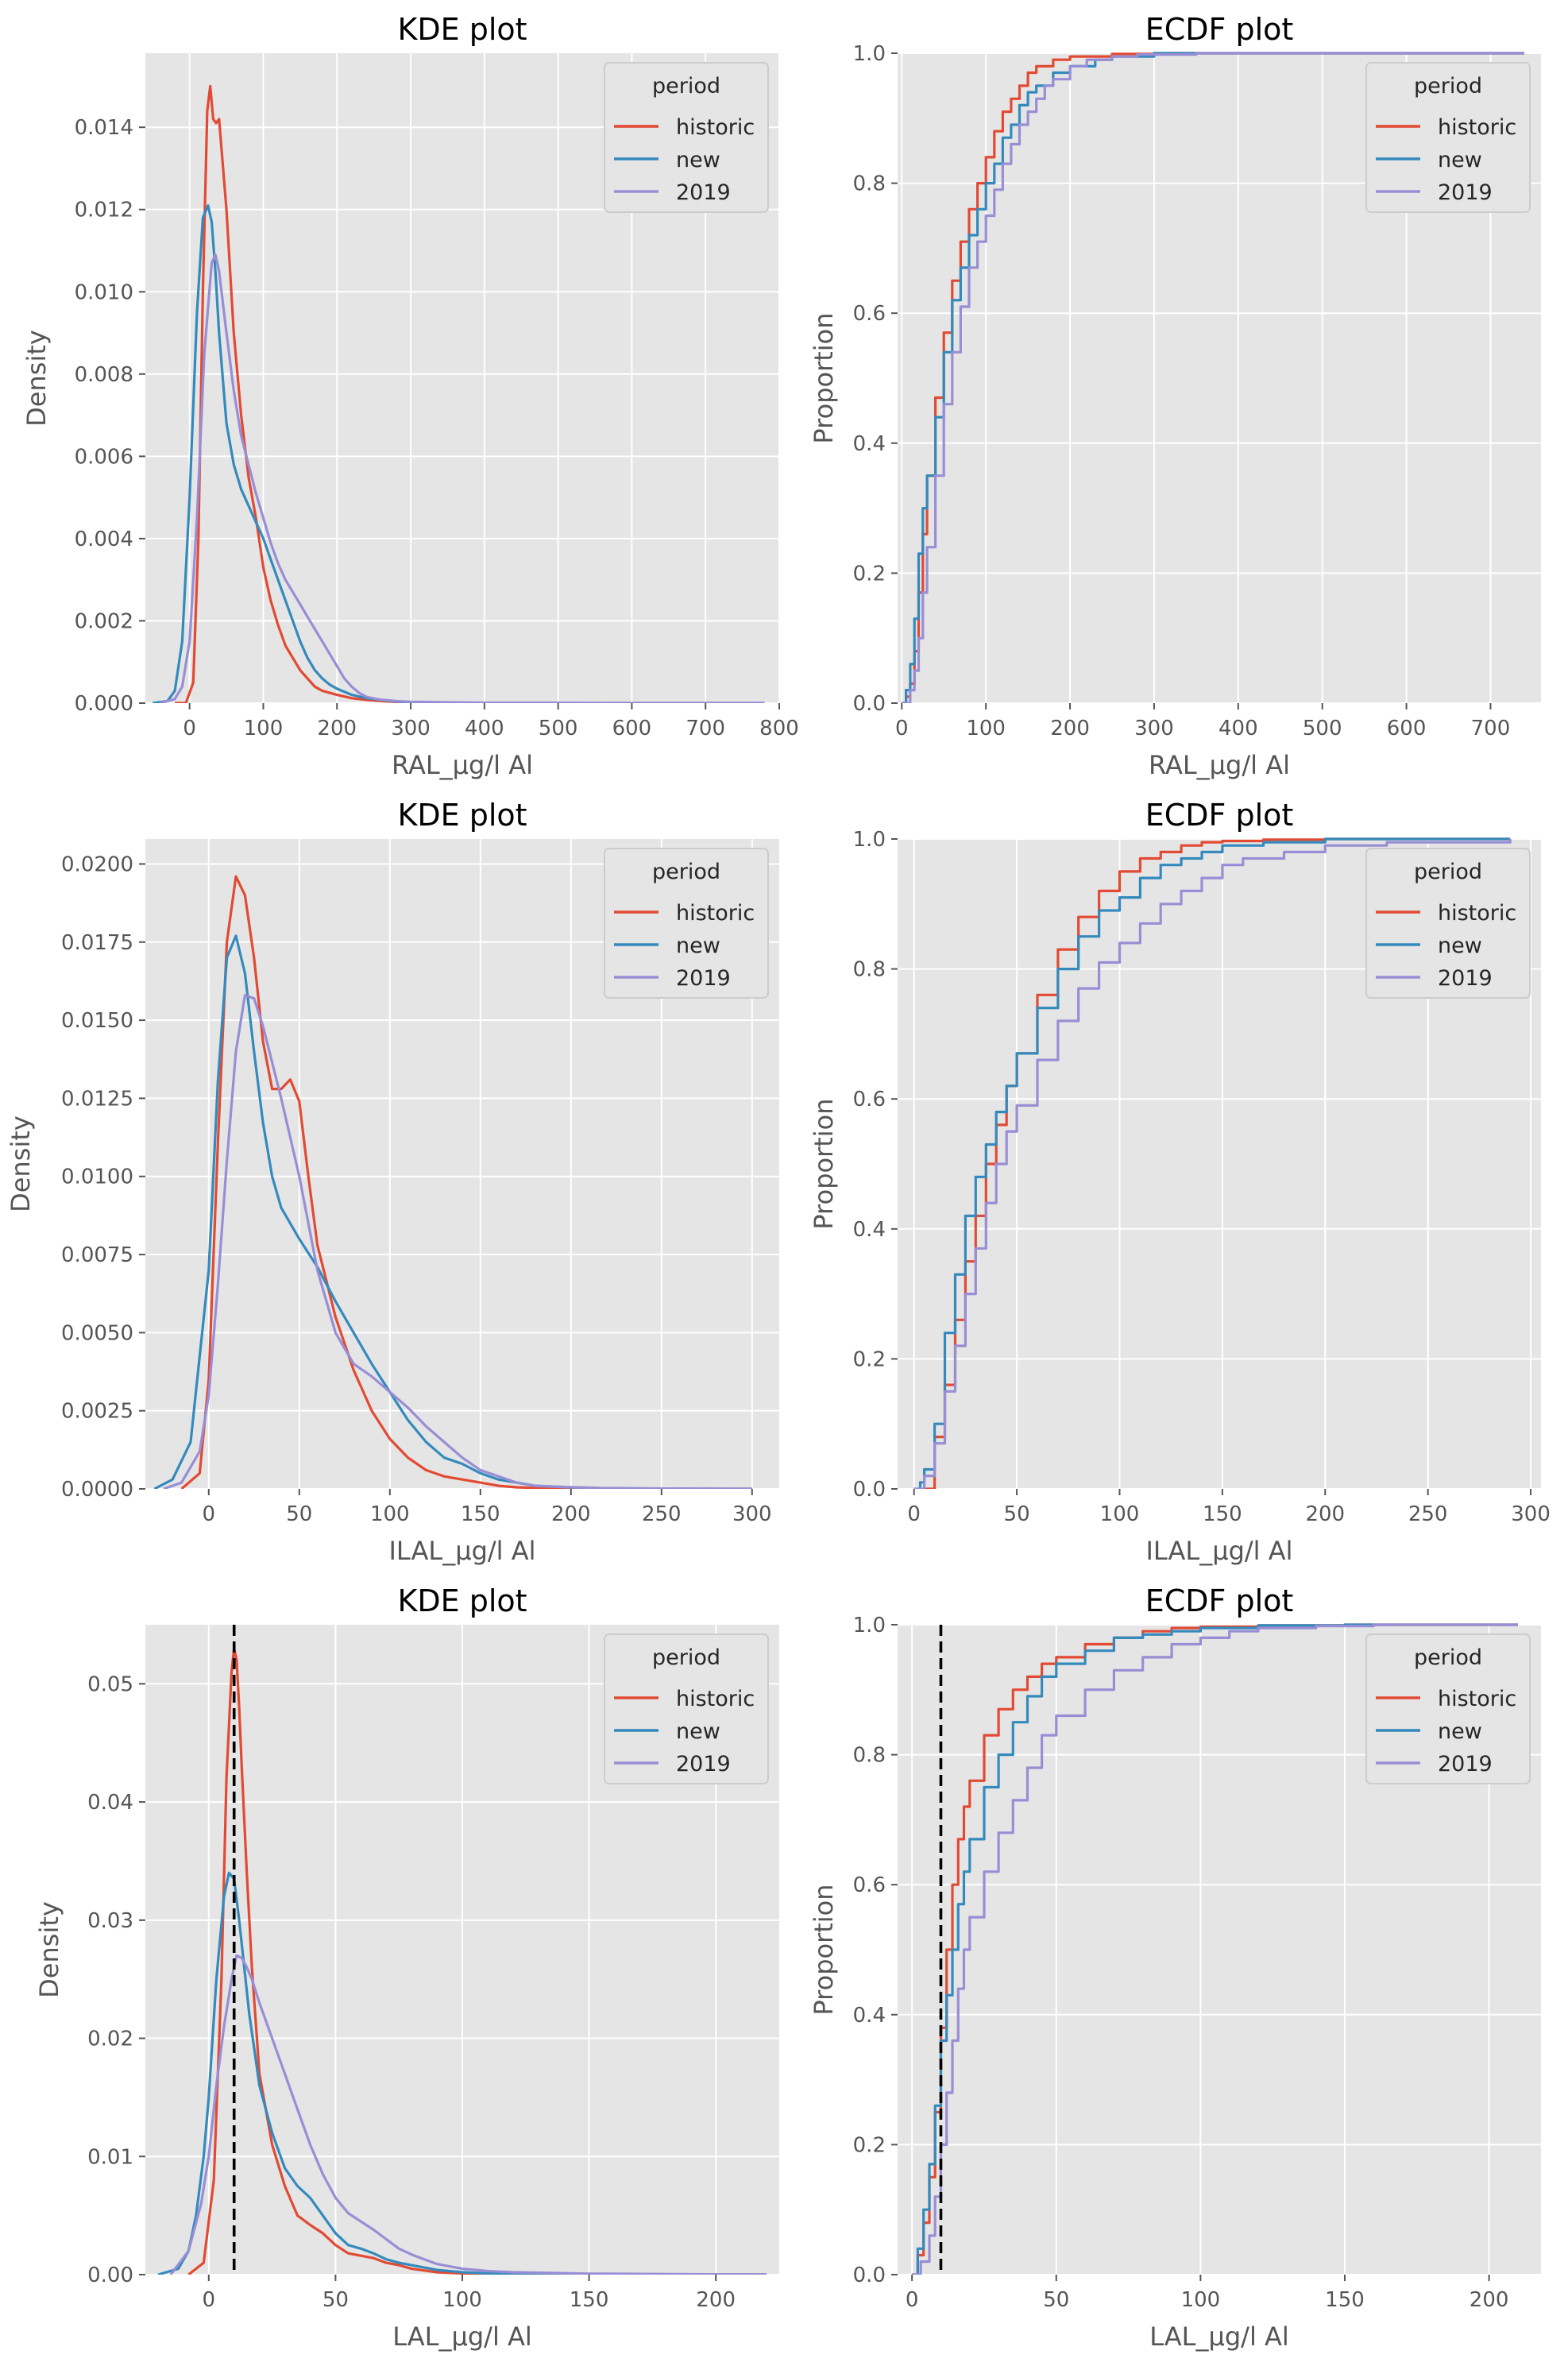 The image size is (1568, 2366). I want to click on y-tick-label: 0.0000, so click(97, 1490).